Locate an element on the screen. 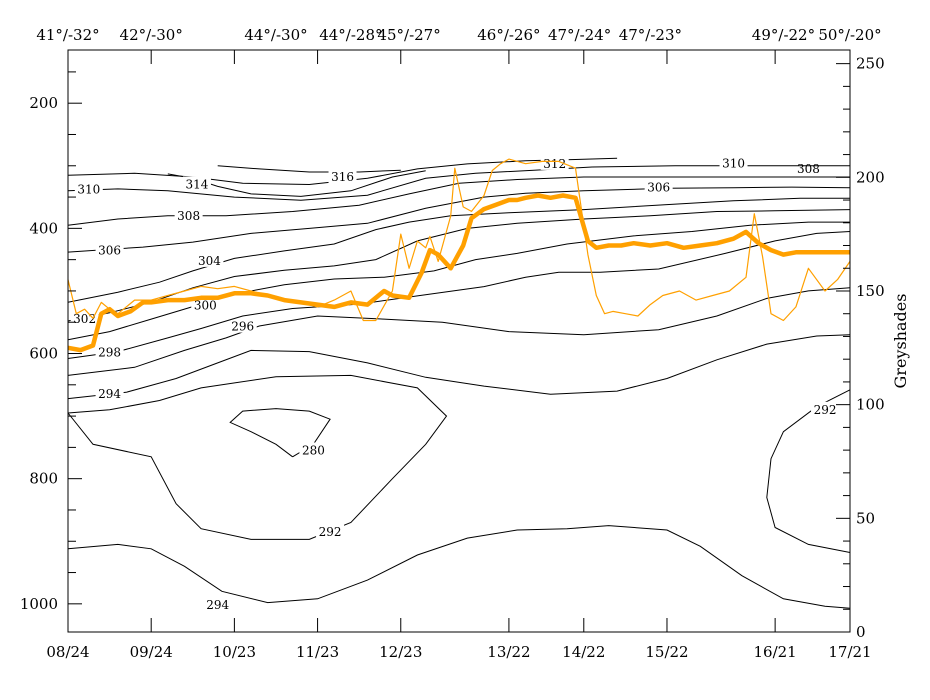 This screenshot has height=700, width=930. x-tick-label: 11/23 is located at coordinates (317, 652).